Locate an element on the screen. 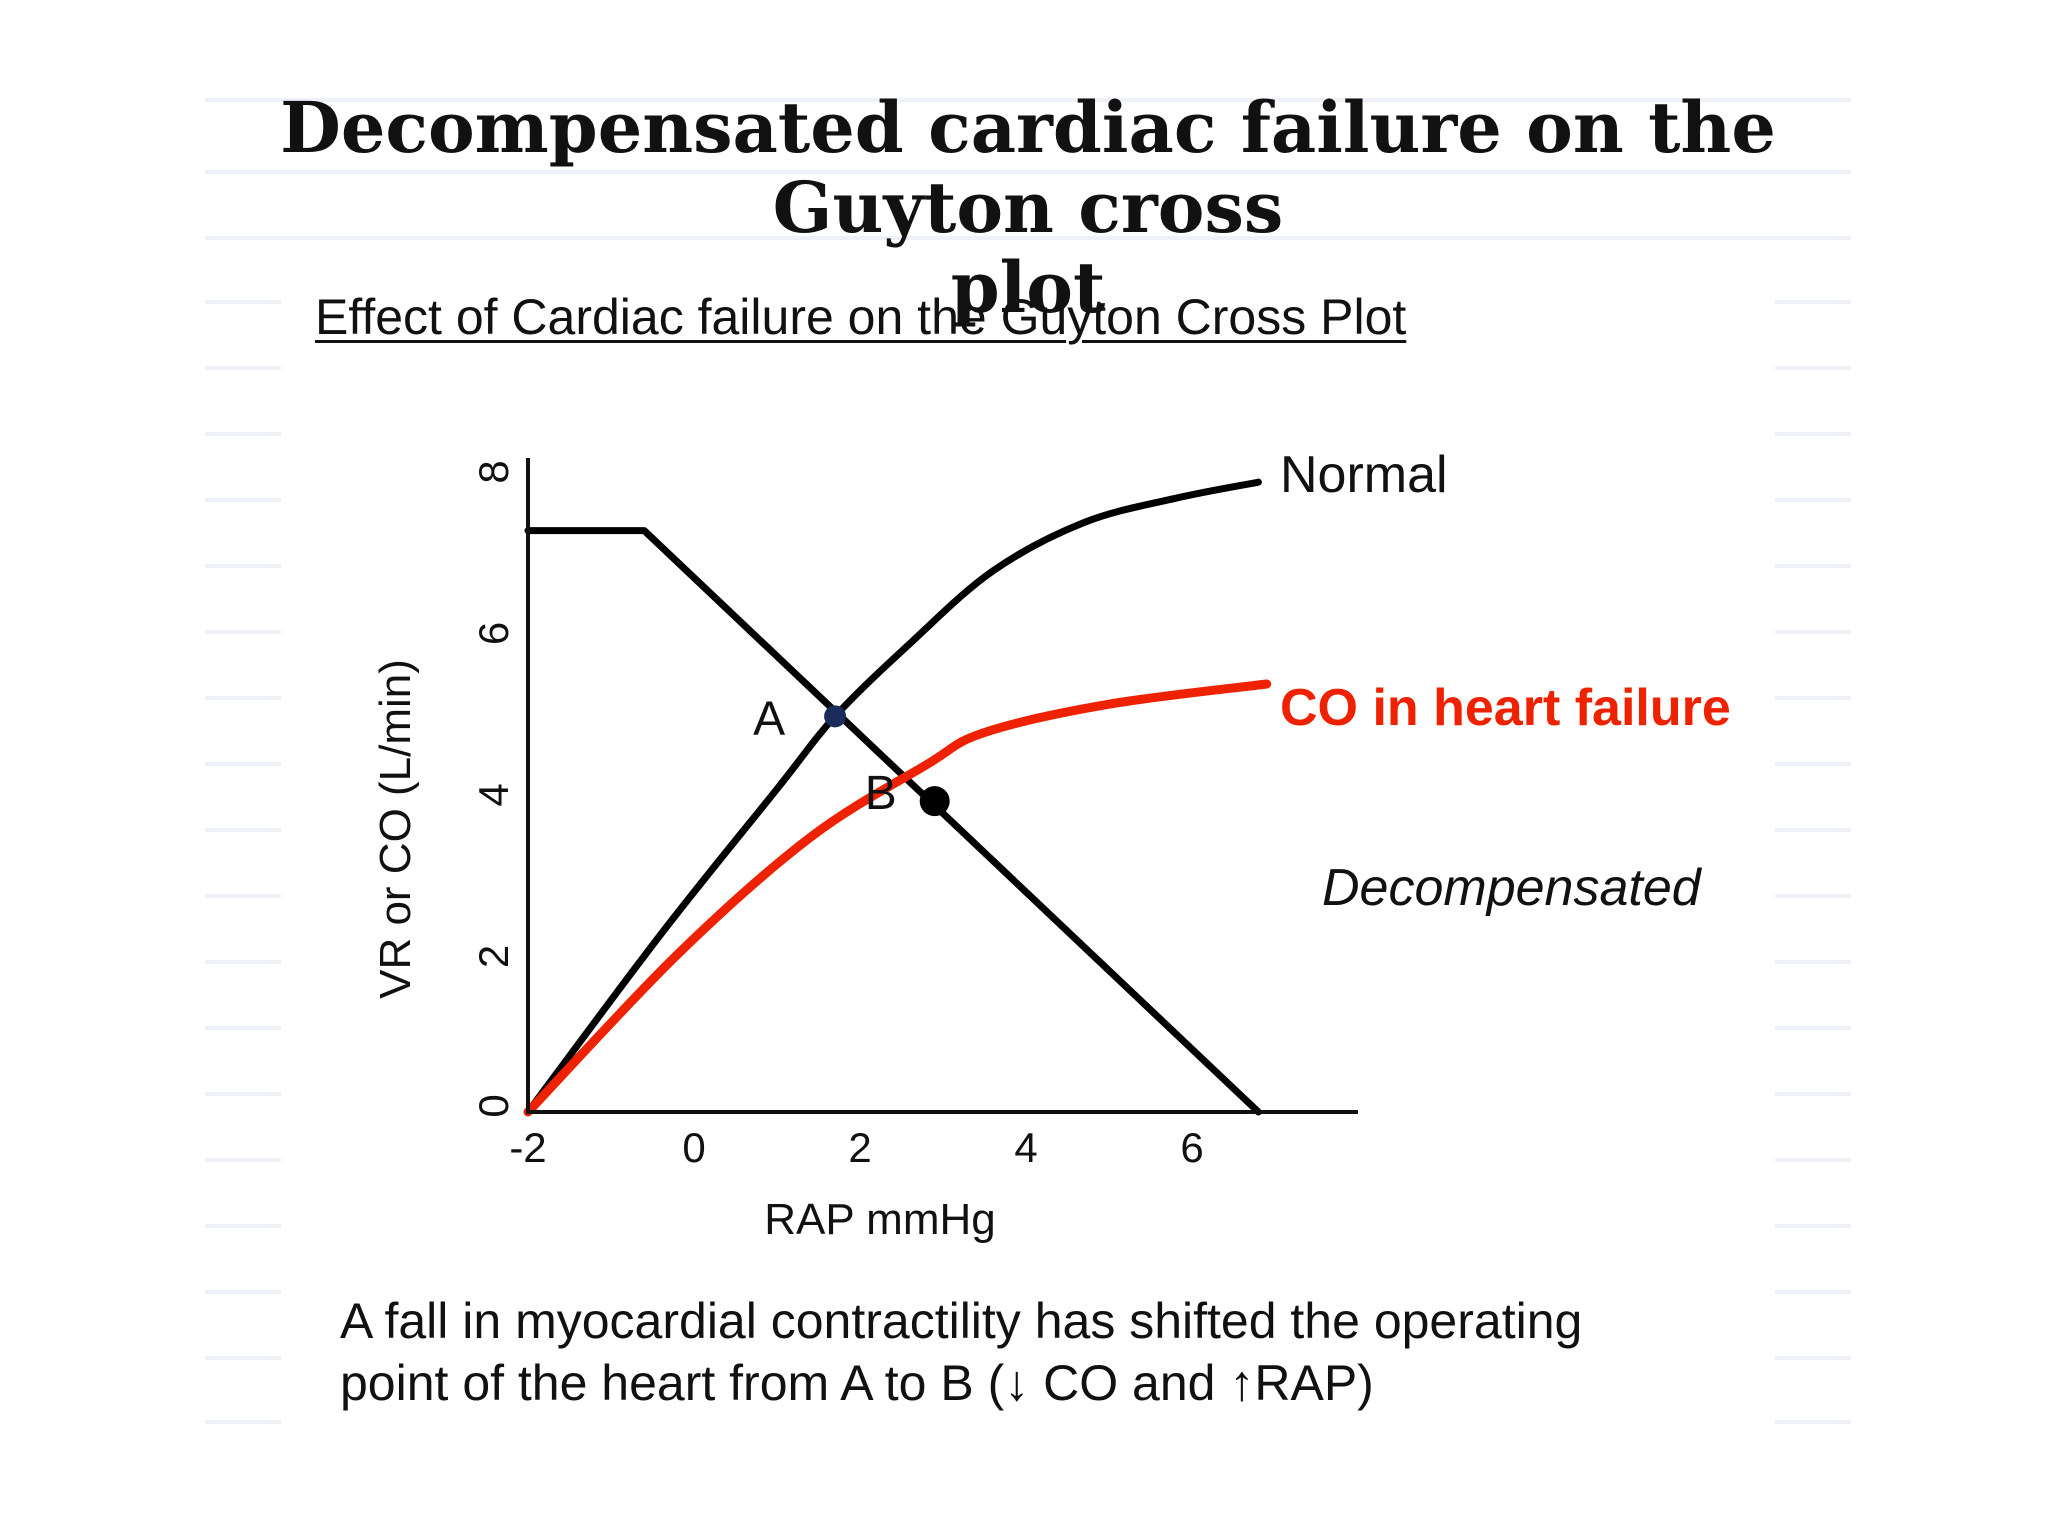 This screenshot has height=1536, width=2048. x-axis-label: RAP mmHg is located at coordinates (879, 1219).